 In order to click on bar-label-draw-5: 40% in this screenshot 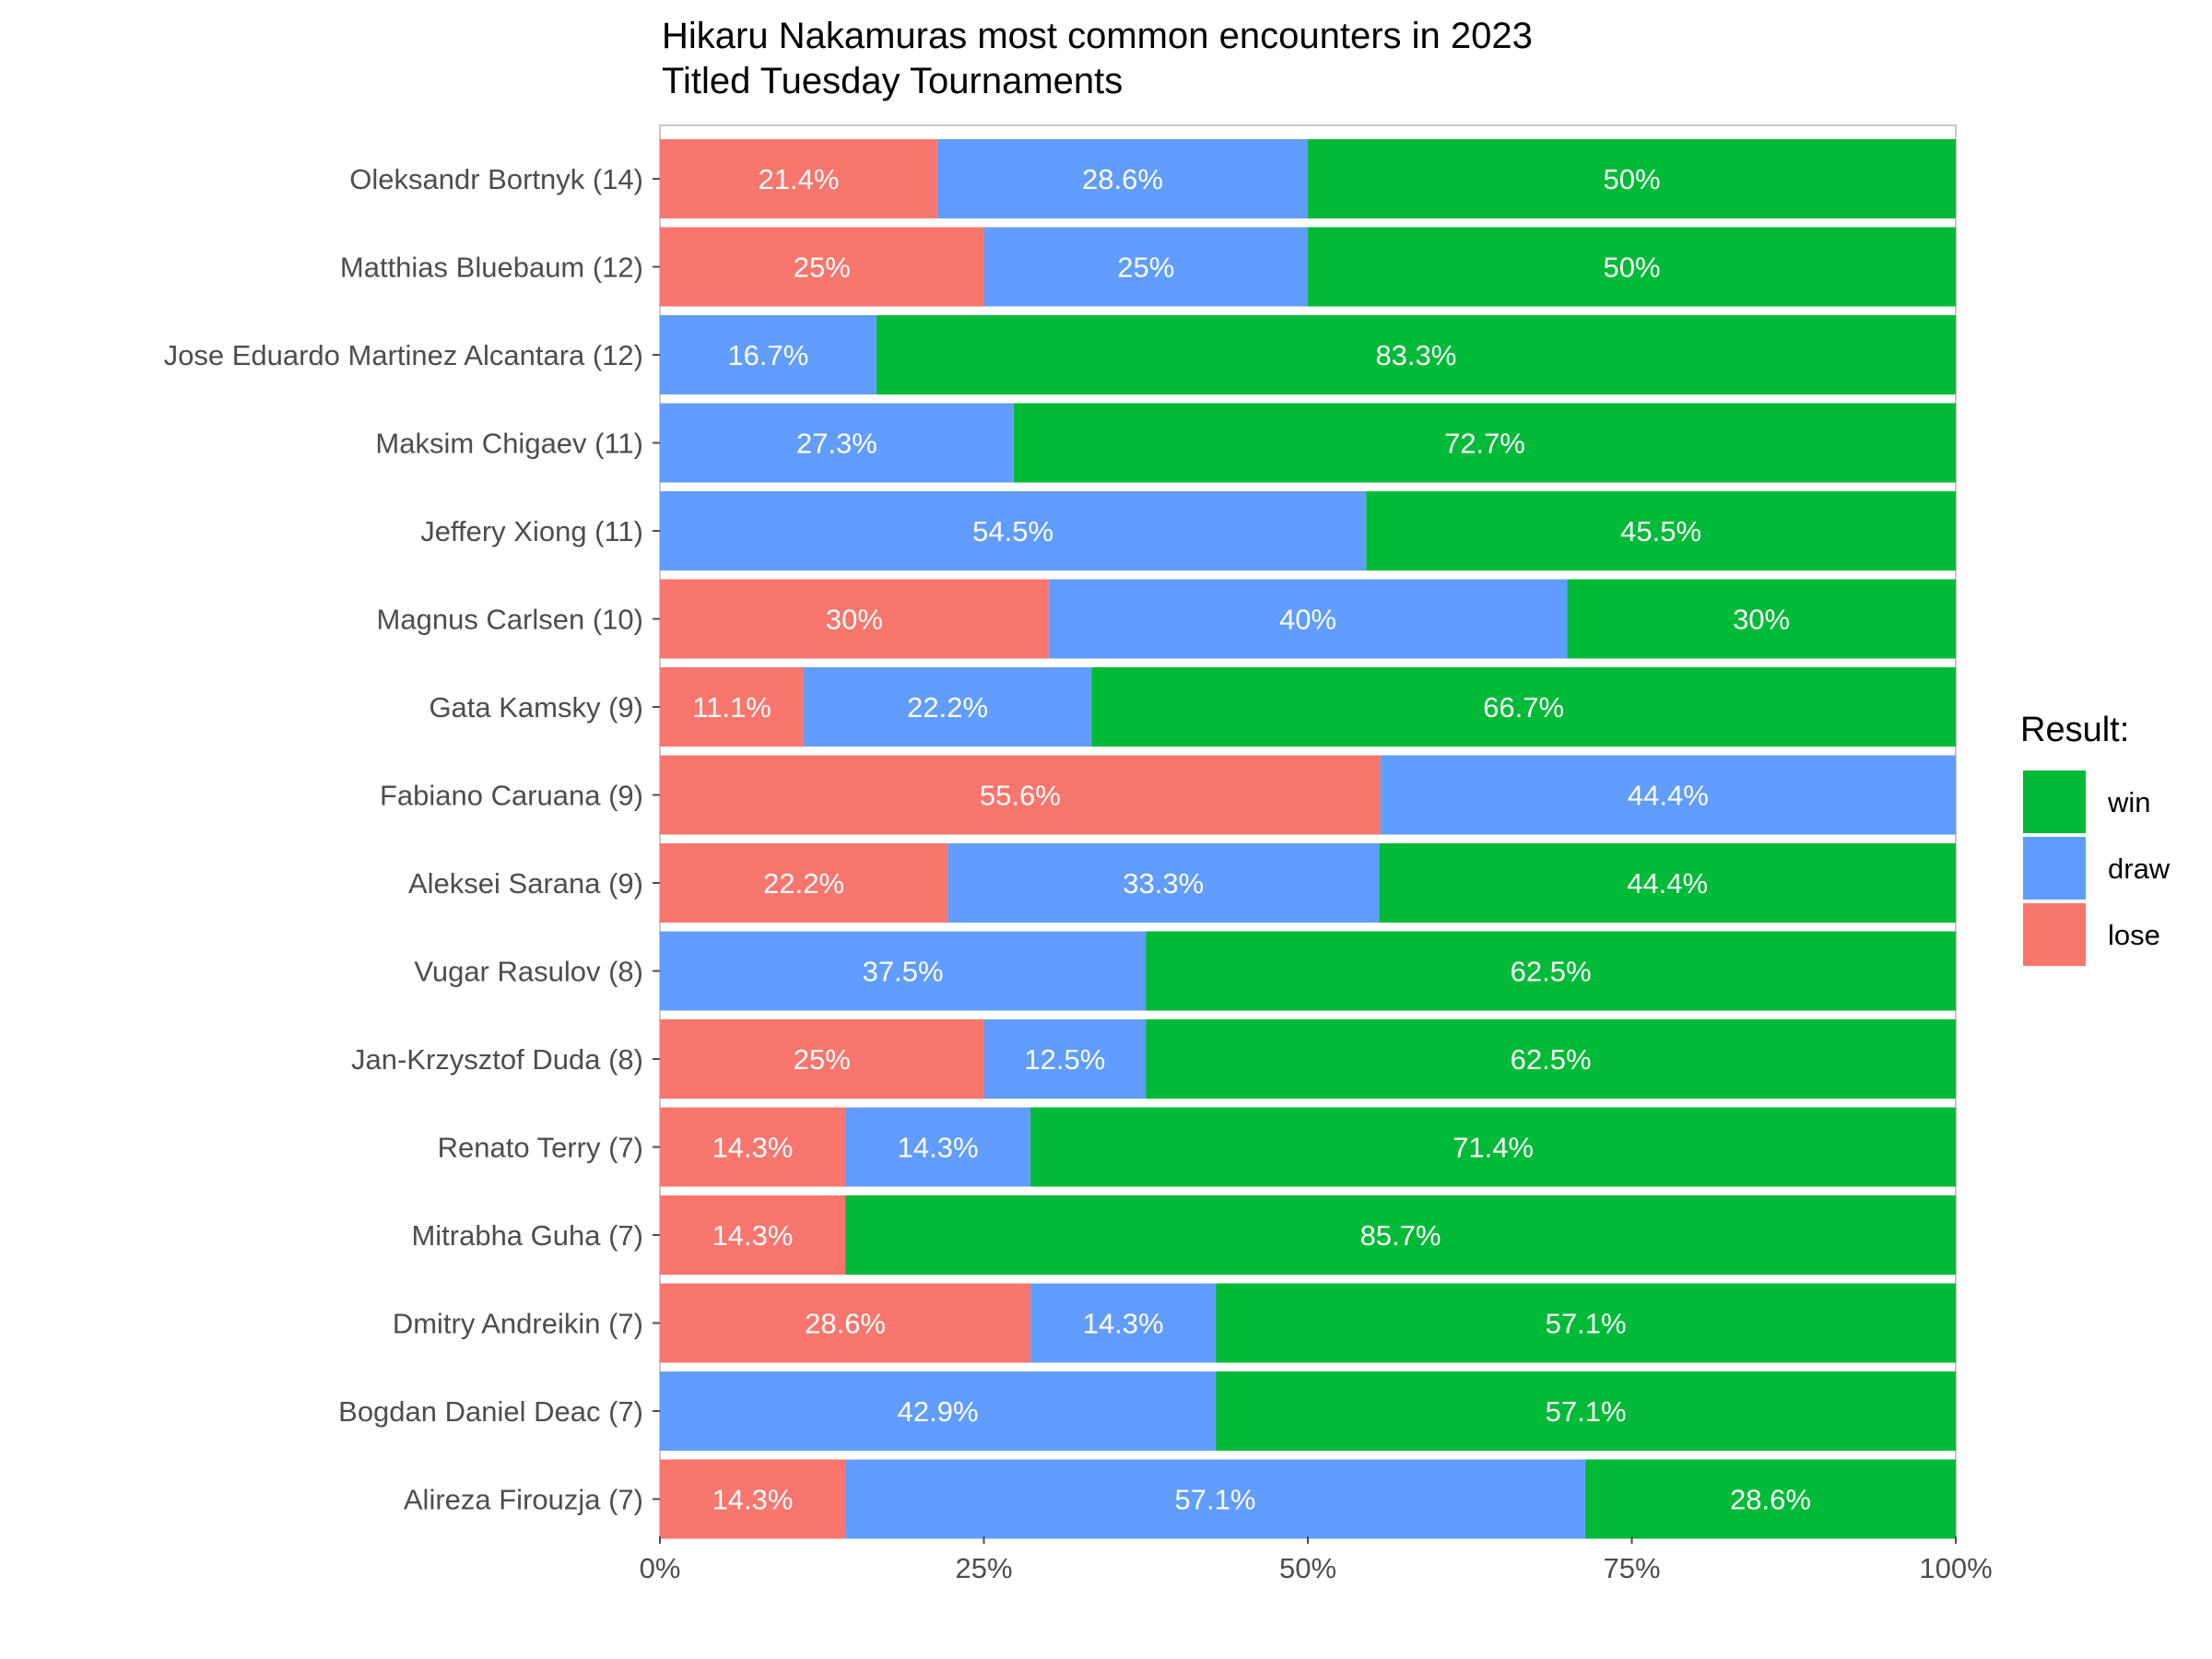, I will do `click(1307, 620)`.